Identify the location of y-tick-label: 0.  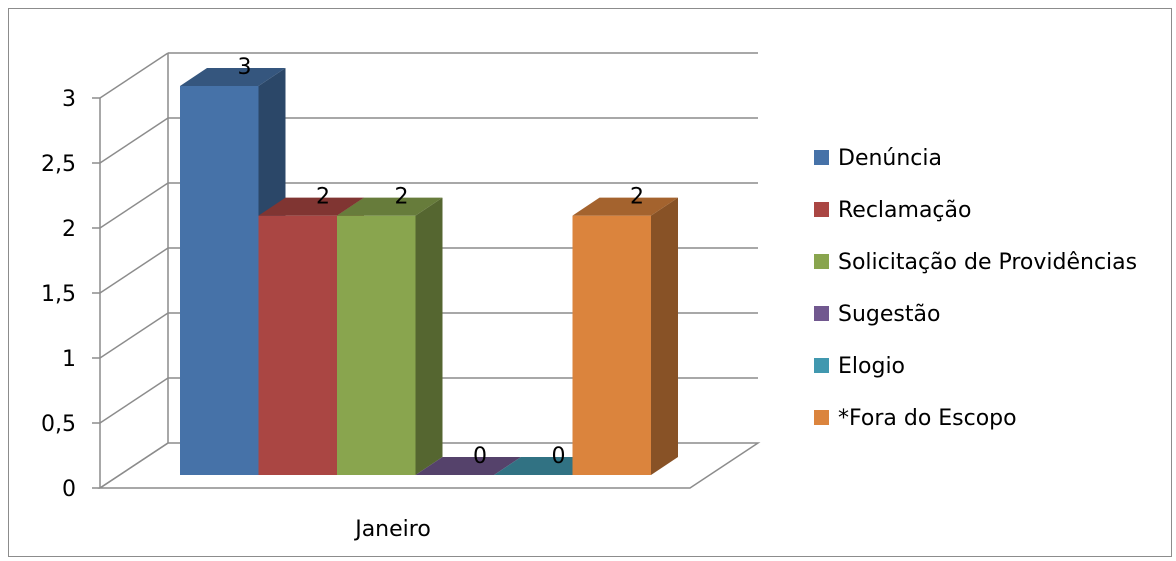
(69, 489).